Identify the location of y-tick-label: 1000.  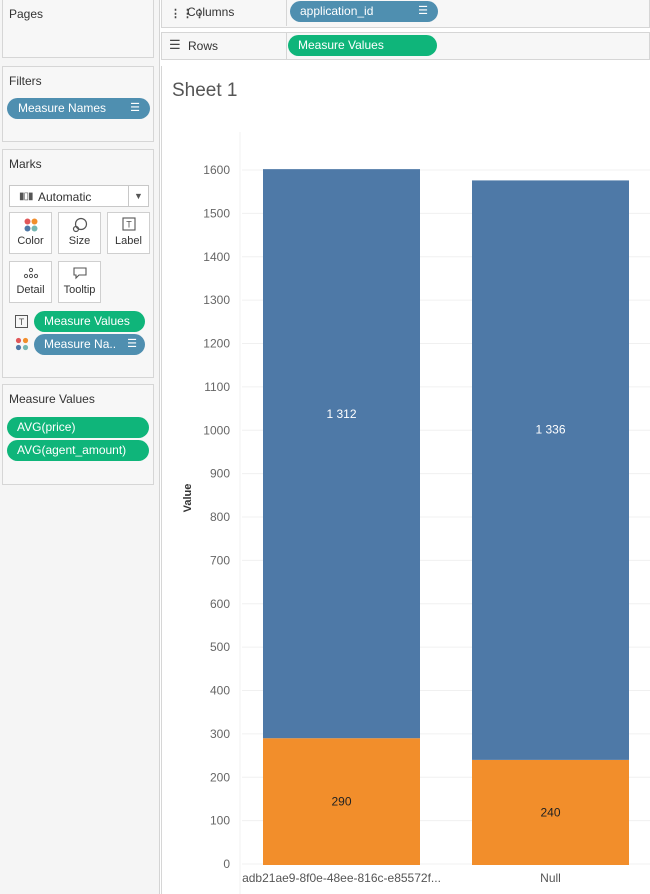
(216, 430).